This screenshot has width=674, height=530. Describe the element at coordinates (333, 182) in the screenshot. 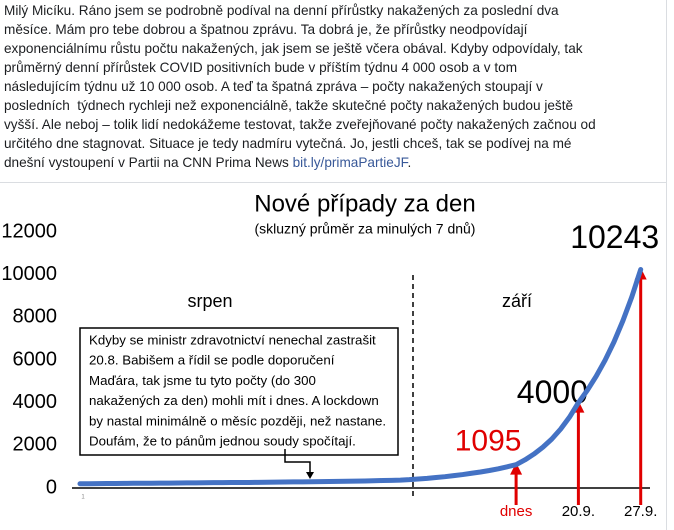

I see `divider` at that location.